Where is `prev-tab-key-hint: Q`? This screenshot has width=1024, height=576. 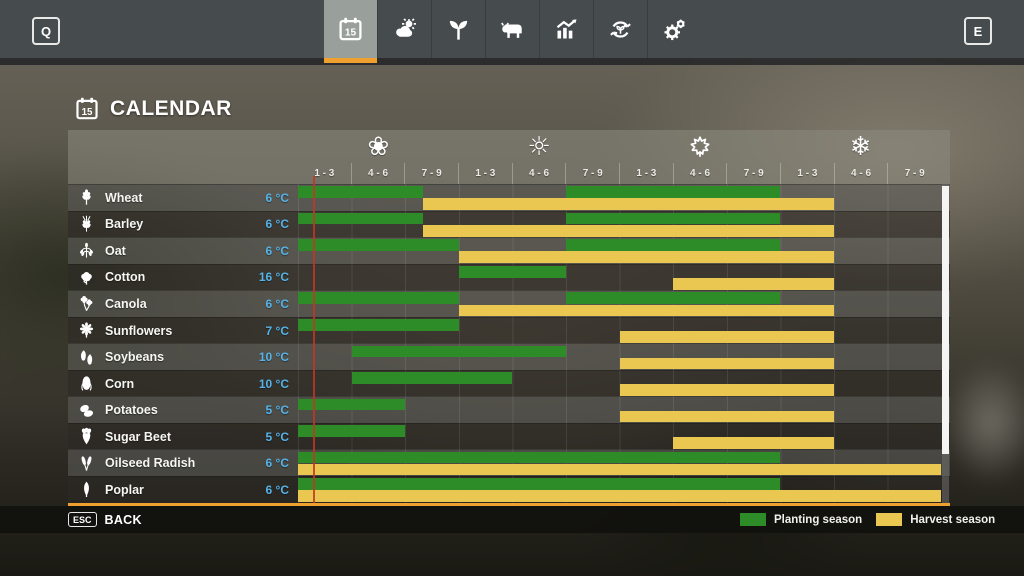 prev-tab-key-hint: Q is located at coordinates (46, 31).